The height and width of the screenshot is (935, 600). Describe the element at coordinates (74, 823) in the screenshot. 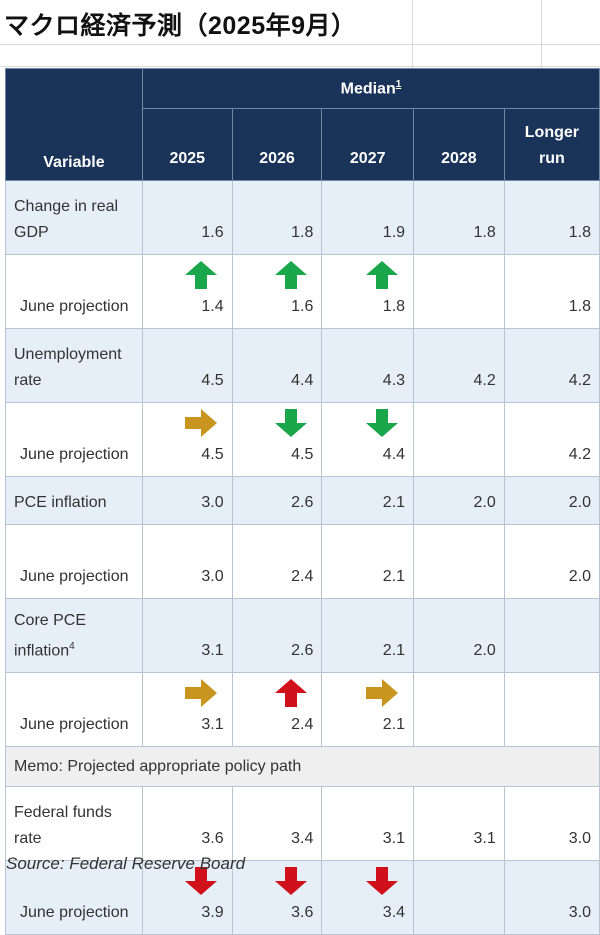

I see `row-label: Federal funds rate` at that location.